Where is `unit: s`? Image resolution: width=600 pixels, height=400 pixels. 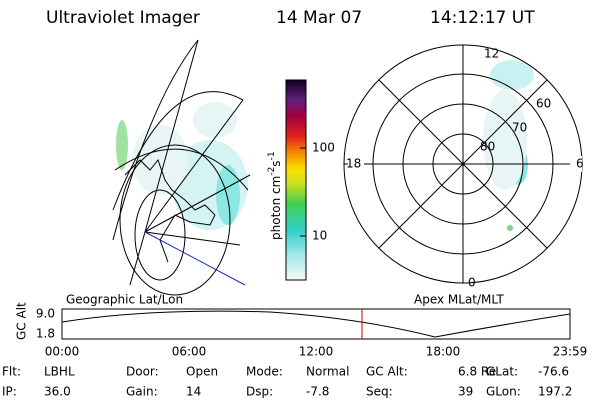
unit: s is located at coordinates (276, 163).